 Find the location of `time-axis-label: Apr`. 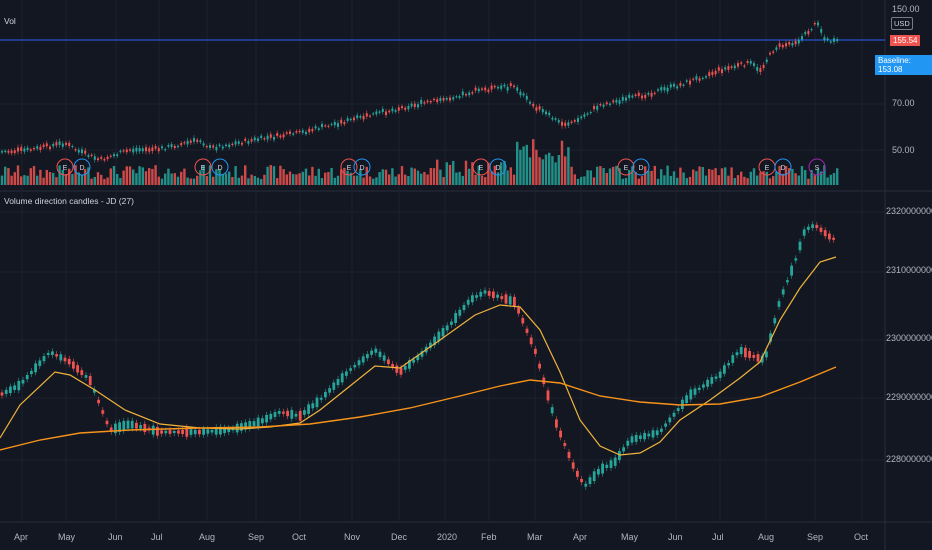

time-axis-label: Apr is located at coordinates (21, 537).